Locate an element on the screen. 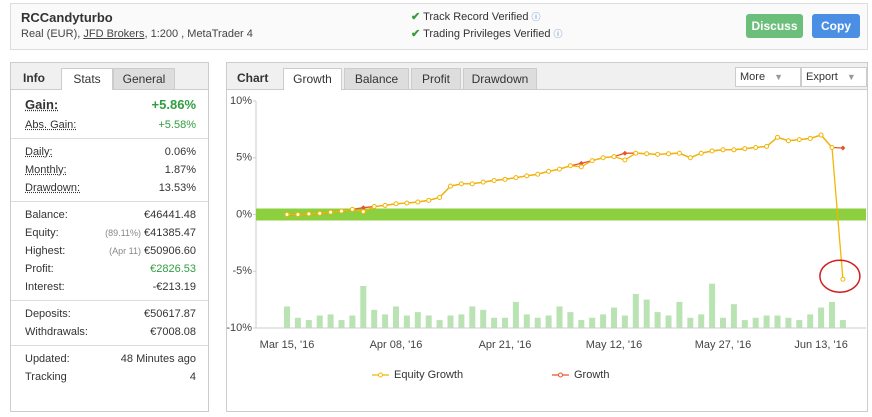 The height and width of the screenshot is (417, 872). stats-value: 48 Minutes ago is located at coordinates (158, 359).